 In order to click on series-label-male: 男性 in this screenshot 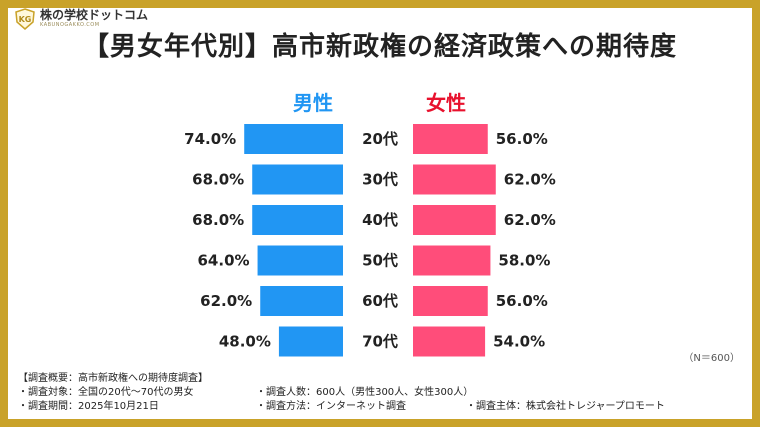, I will do `click(313, 103)`.